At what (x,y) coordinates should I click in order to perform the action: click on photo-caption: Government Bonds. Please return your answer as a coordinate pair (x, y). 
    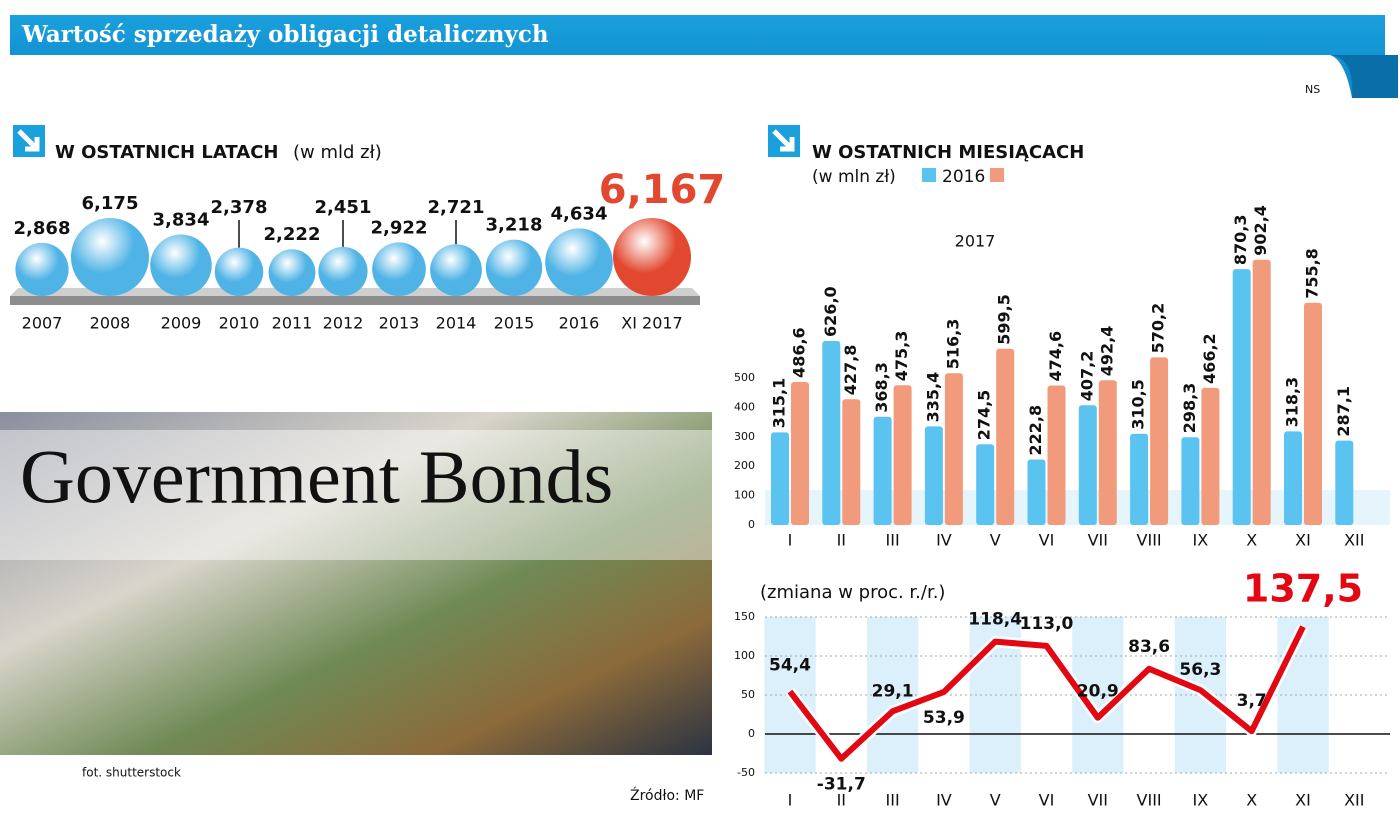
    Looking at the image, I should click on (316, 477).